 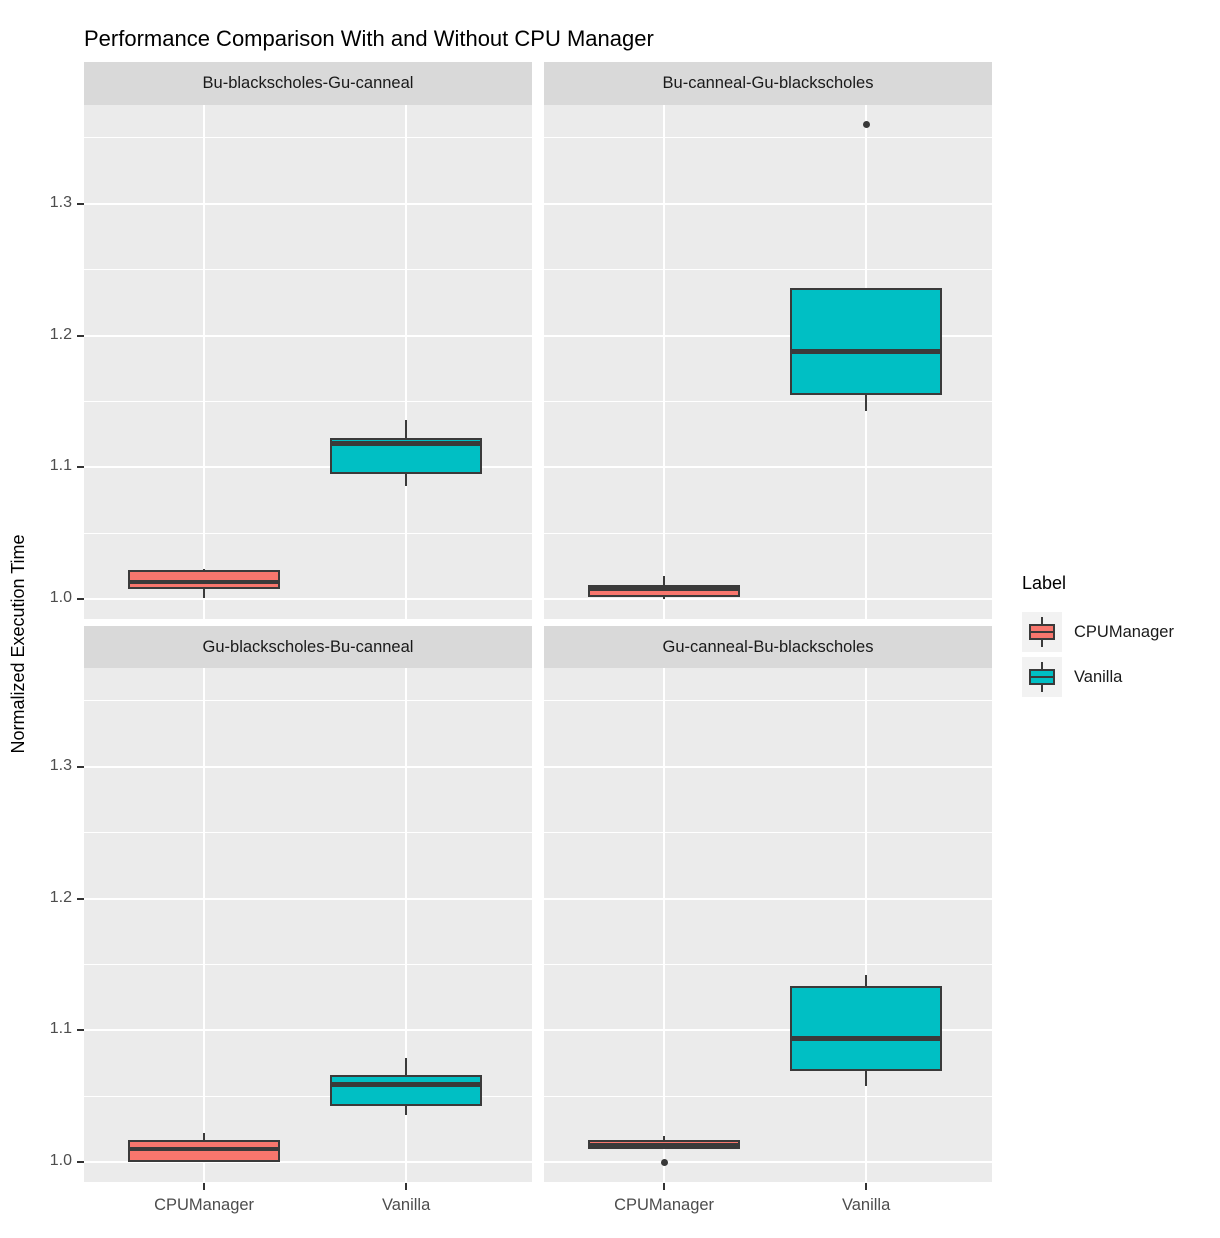 What do you see at coordinates (768, 83) in the screenshot?
I see `facet-strip: Bu-canneal-Gu-blackscholes` at bounding box center [768, 83].